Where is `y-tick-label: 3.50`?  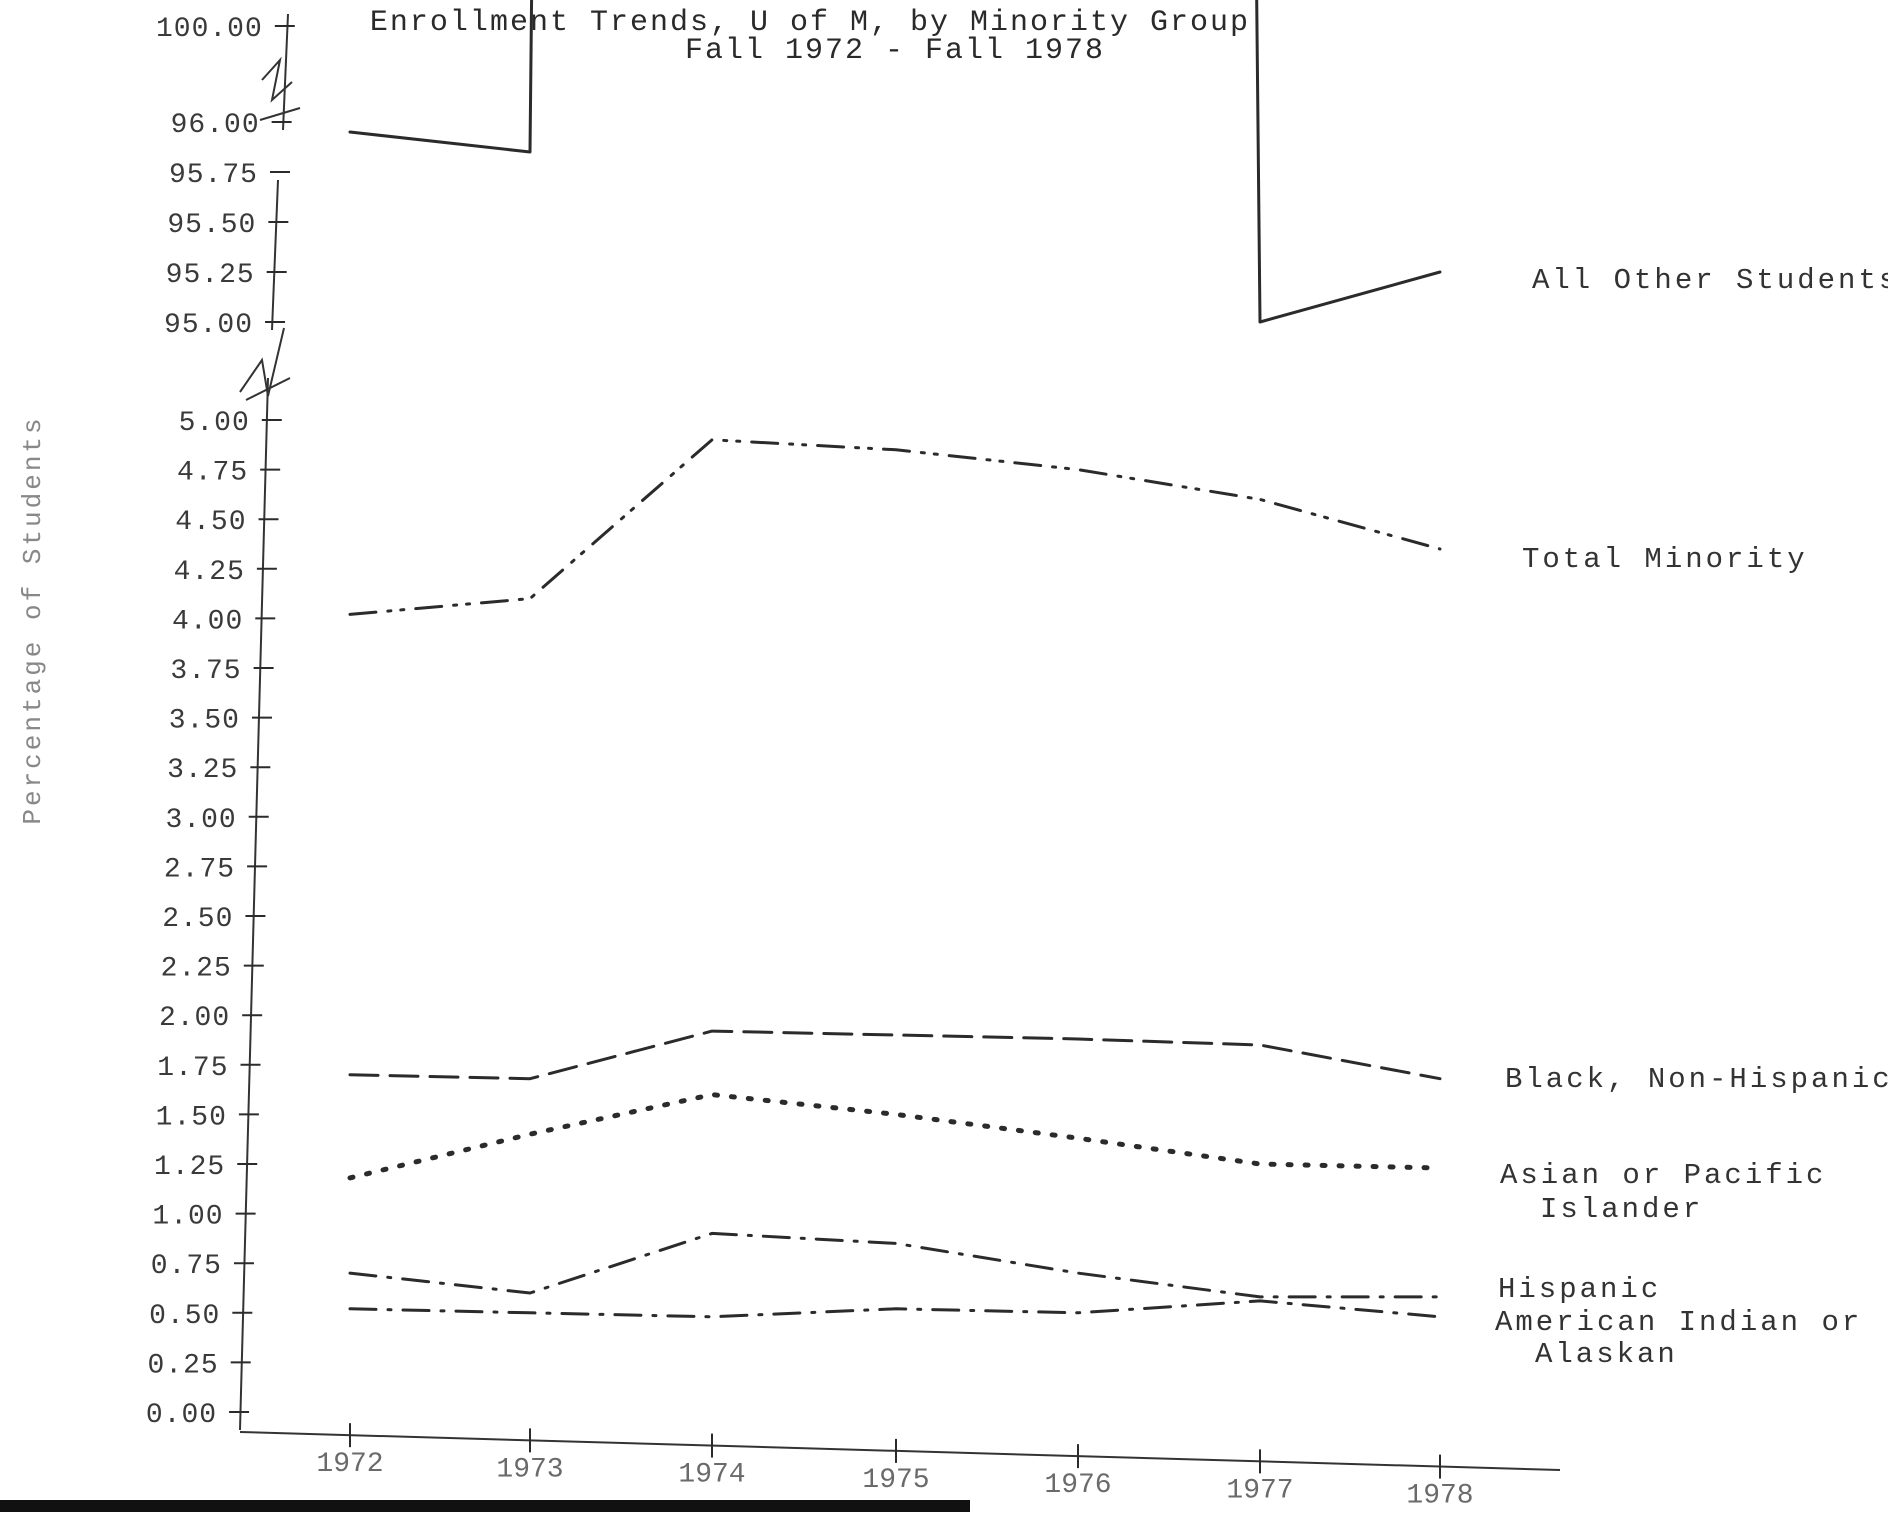
y-tick-label: 3.50 is located at coordinates (204, 721).